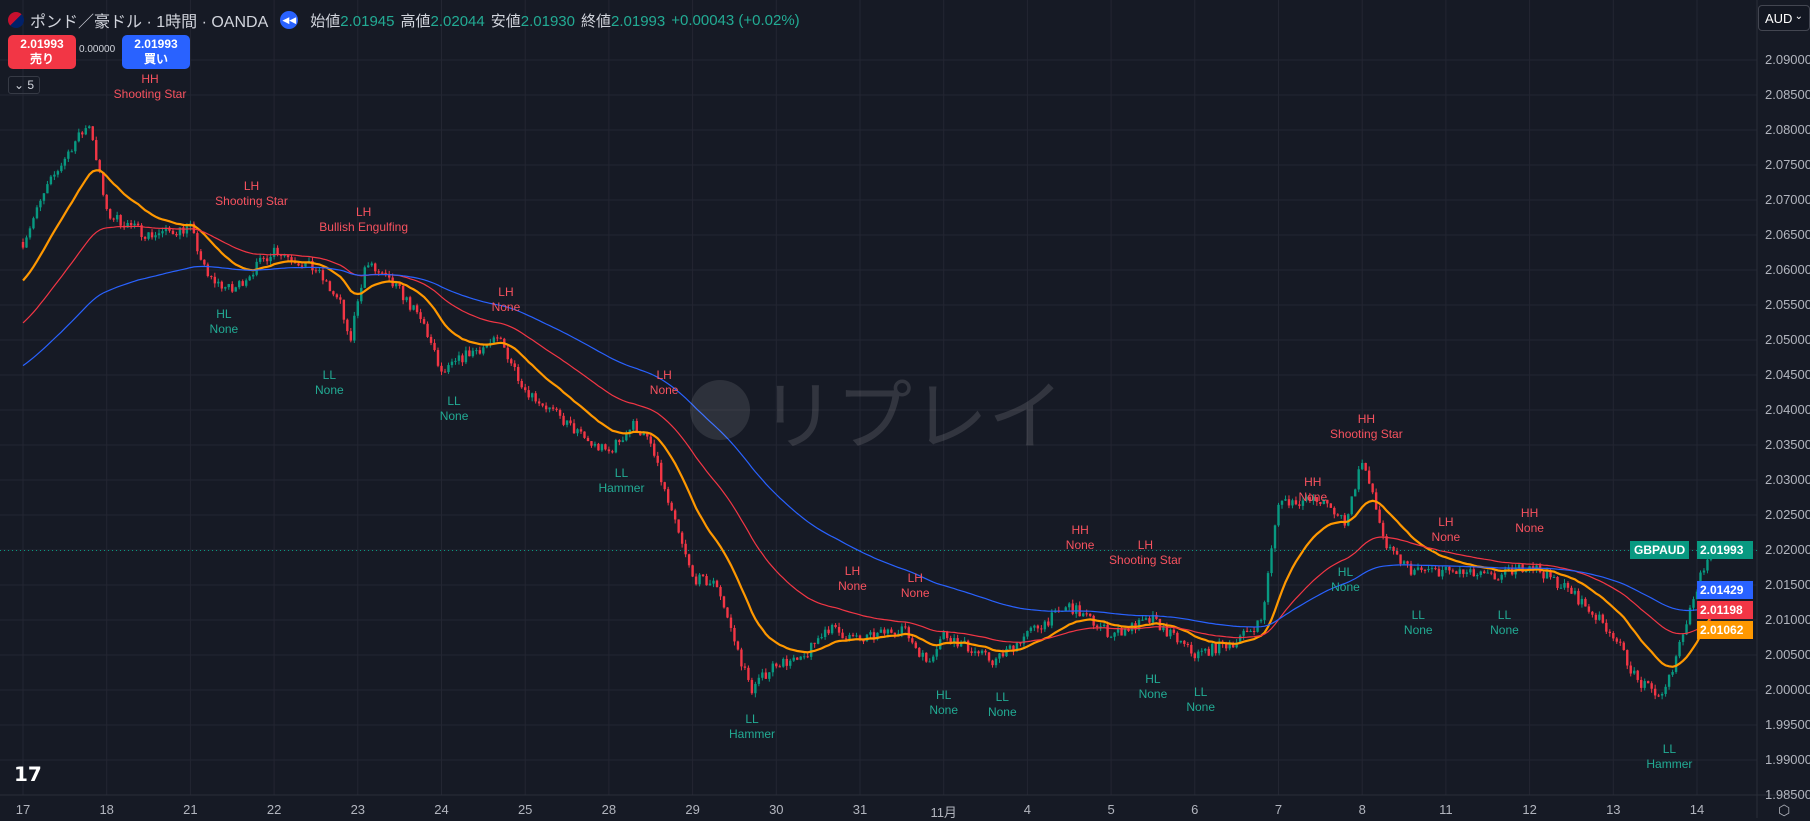  Describe the element at coordinates (149, 22) in the screenshot. I see `symbol-title: ポンド／豪ドル · 1時間 · OANDA` at that location.